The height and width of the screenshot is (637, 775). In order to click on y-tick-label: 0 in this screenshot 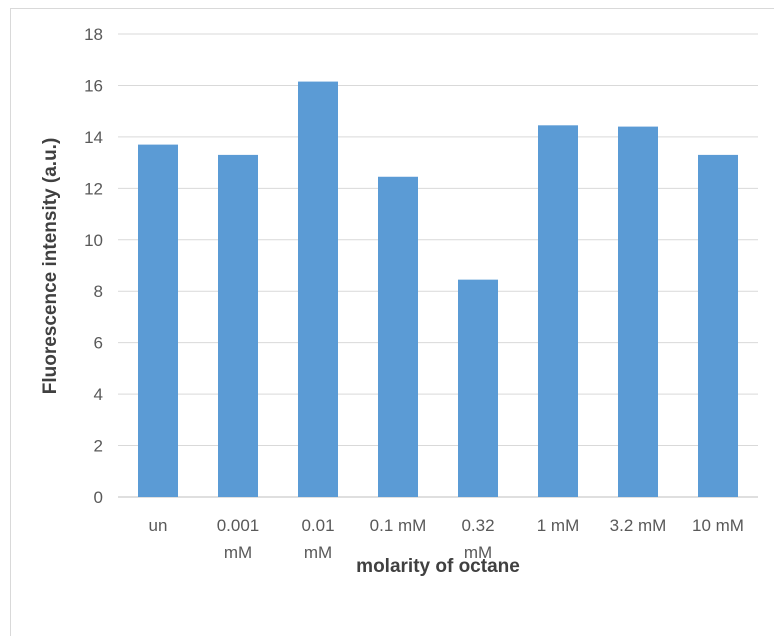, I will do `click(98, 497)`.